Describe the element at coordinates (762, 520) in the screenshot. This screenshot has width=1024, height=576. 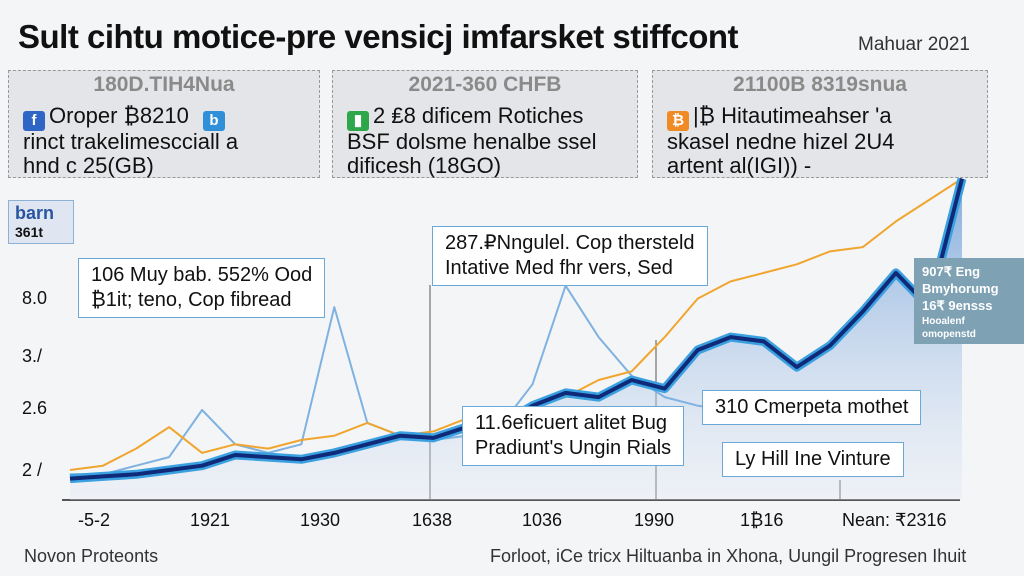
I see `x-tick-7: 1₿16` at that location.